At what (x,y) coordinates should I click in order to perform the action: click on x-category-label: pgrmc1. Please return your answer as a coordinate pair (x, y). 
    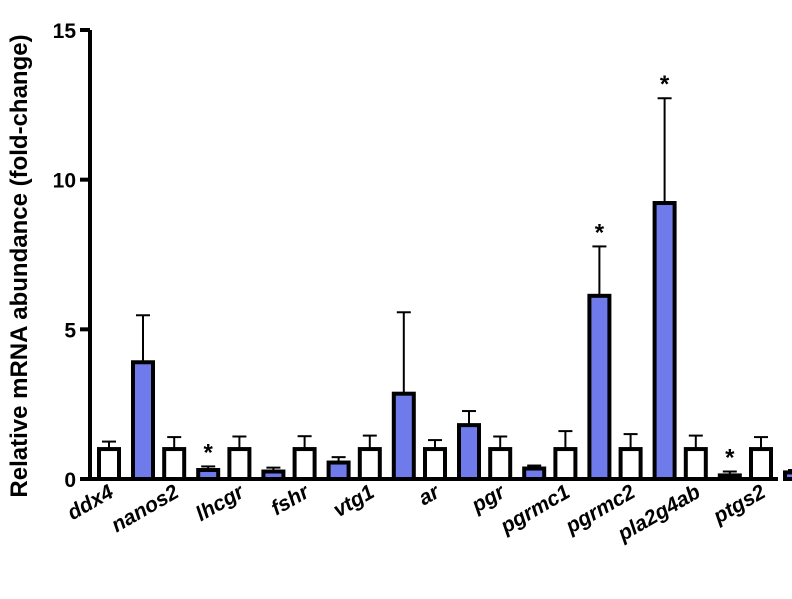
    Looking at the image, I should click on (535, 509).